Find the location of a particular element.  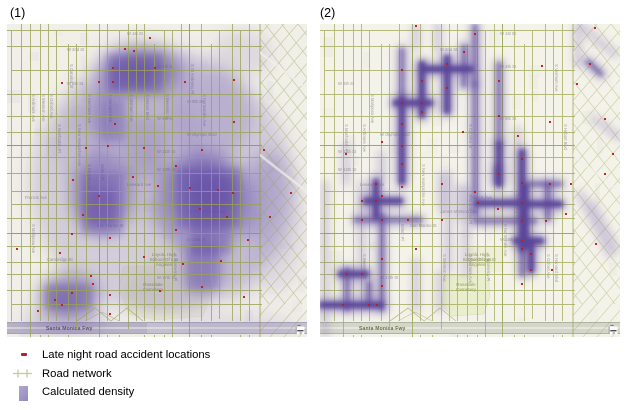

svg-text: School Of Los is located at coordinates (478, 259).